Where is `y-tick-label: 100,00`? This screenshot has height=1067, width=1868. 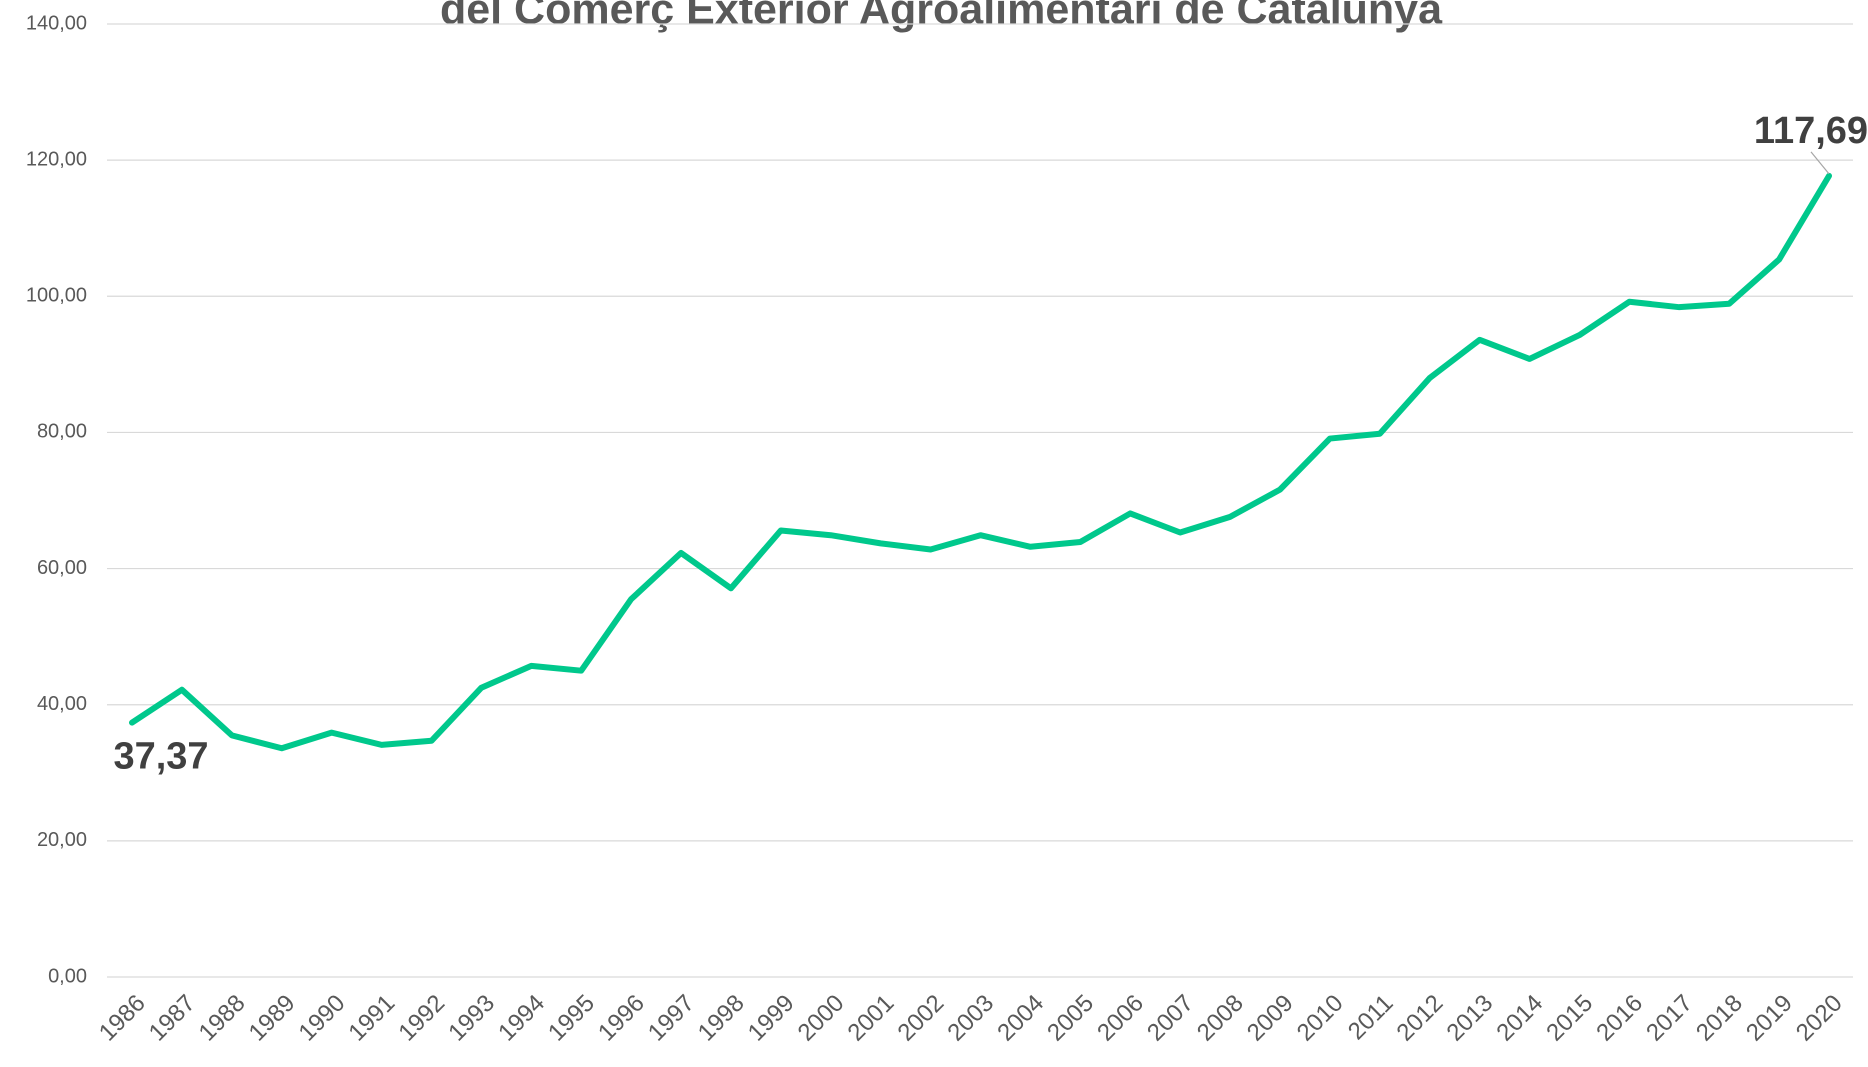
y-tick-label: 100,00 is located at coordinates (56, 296).